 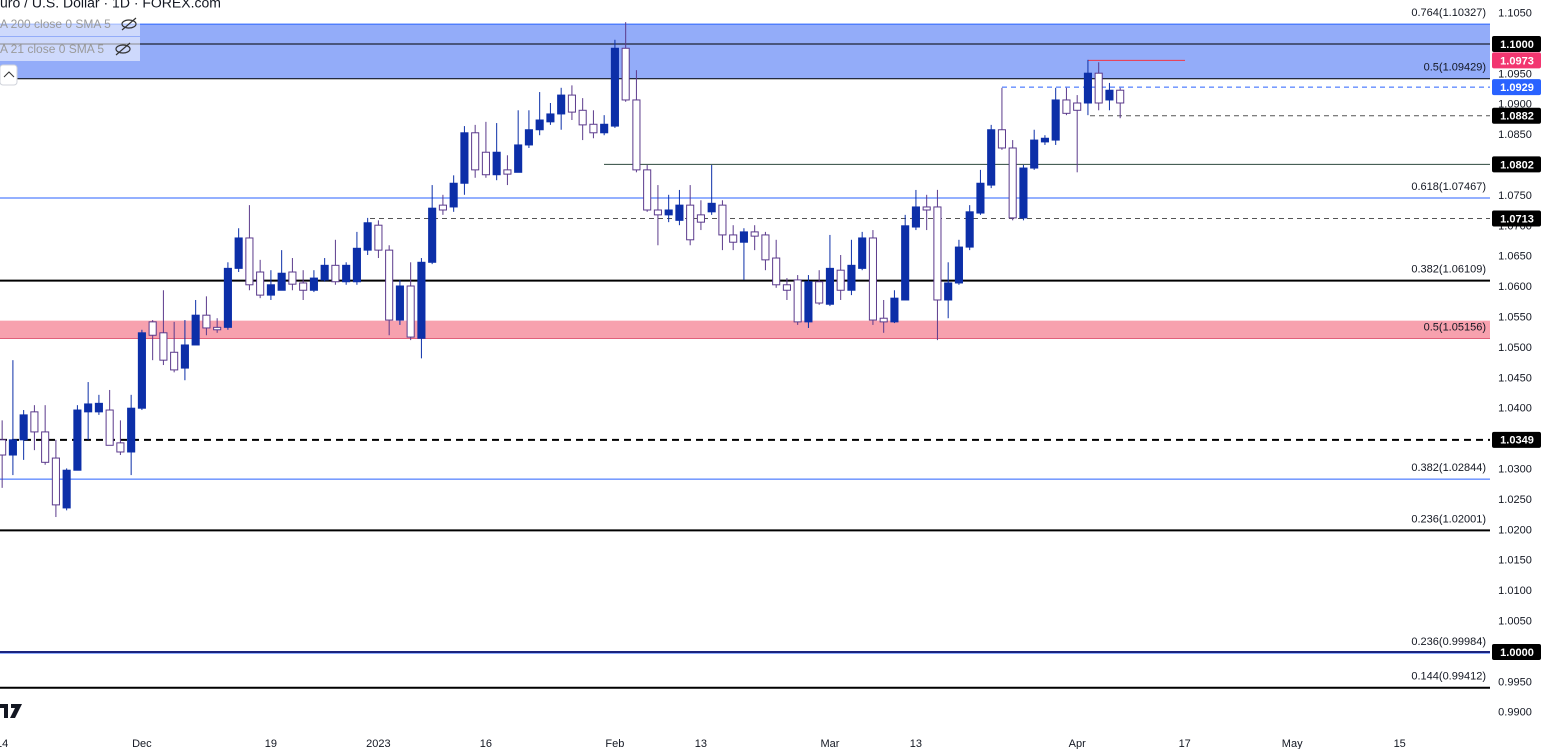 I want to click on collapse-button, so click(x=9, y=75).